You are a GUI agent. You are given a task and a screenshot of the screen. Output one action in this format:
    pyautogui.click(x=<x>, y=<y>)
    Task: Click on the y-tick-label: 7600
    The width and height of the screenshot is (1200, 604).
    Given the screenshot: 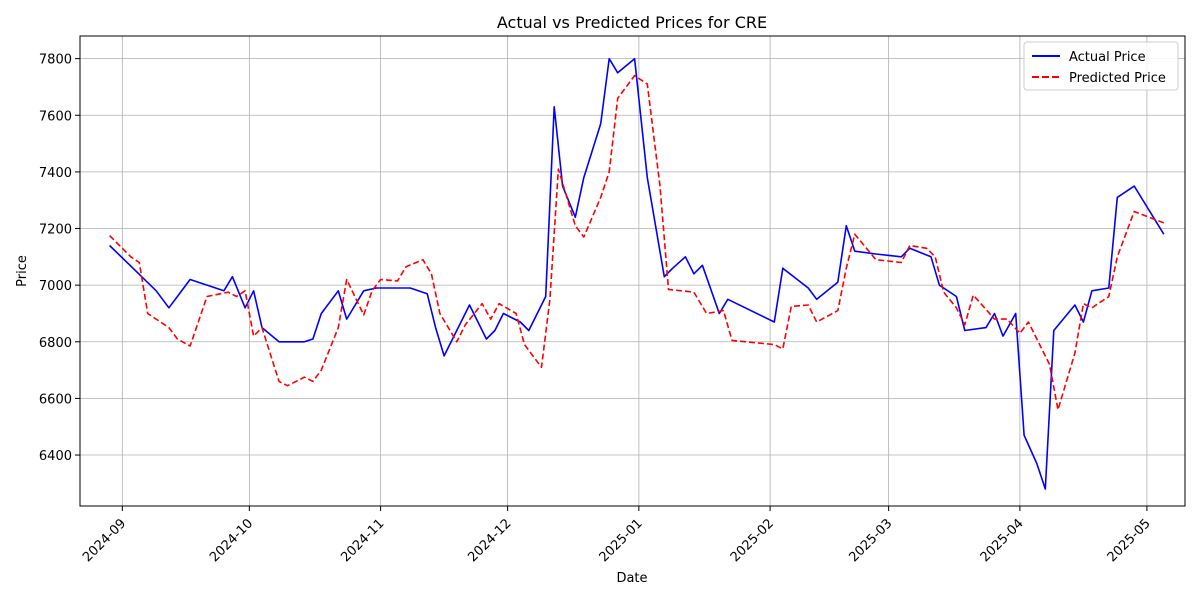 What is the action you would take?
    pyautogui.click(x=55, y=116)
    